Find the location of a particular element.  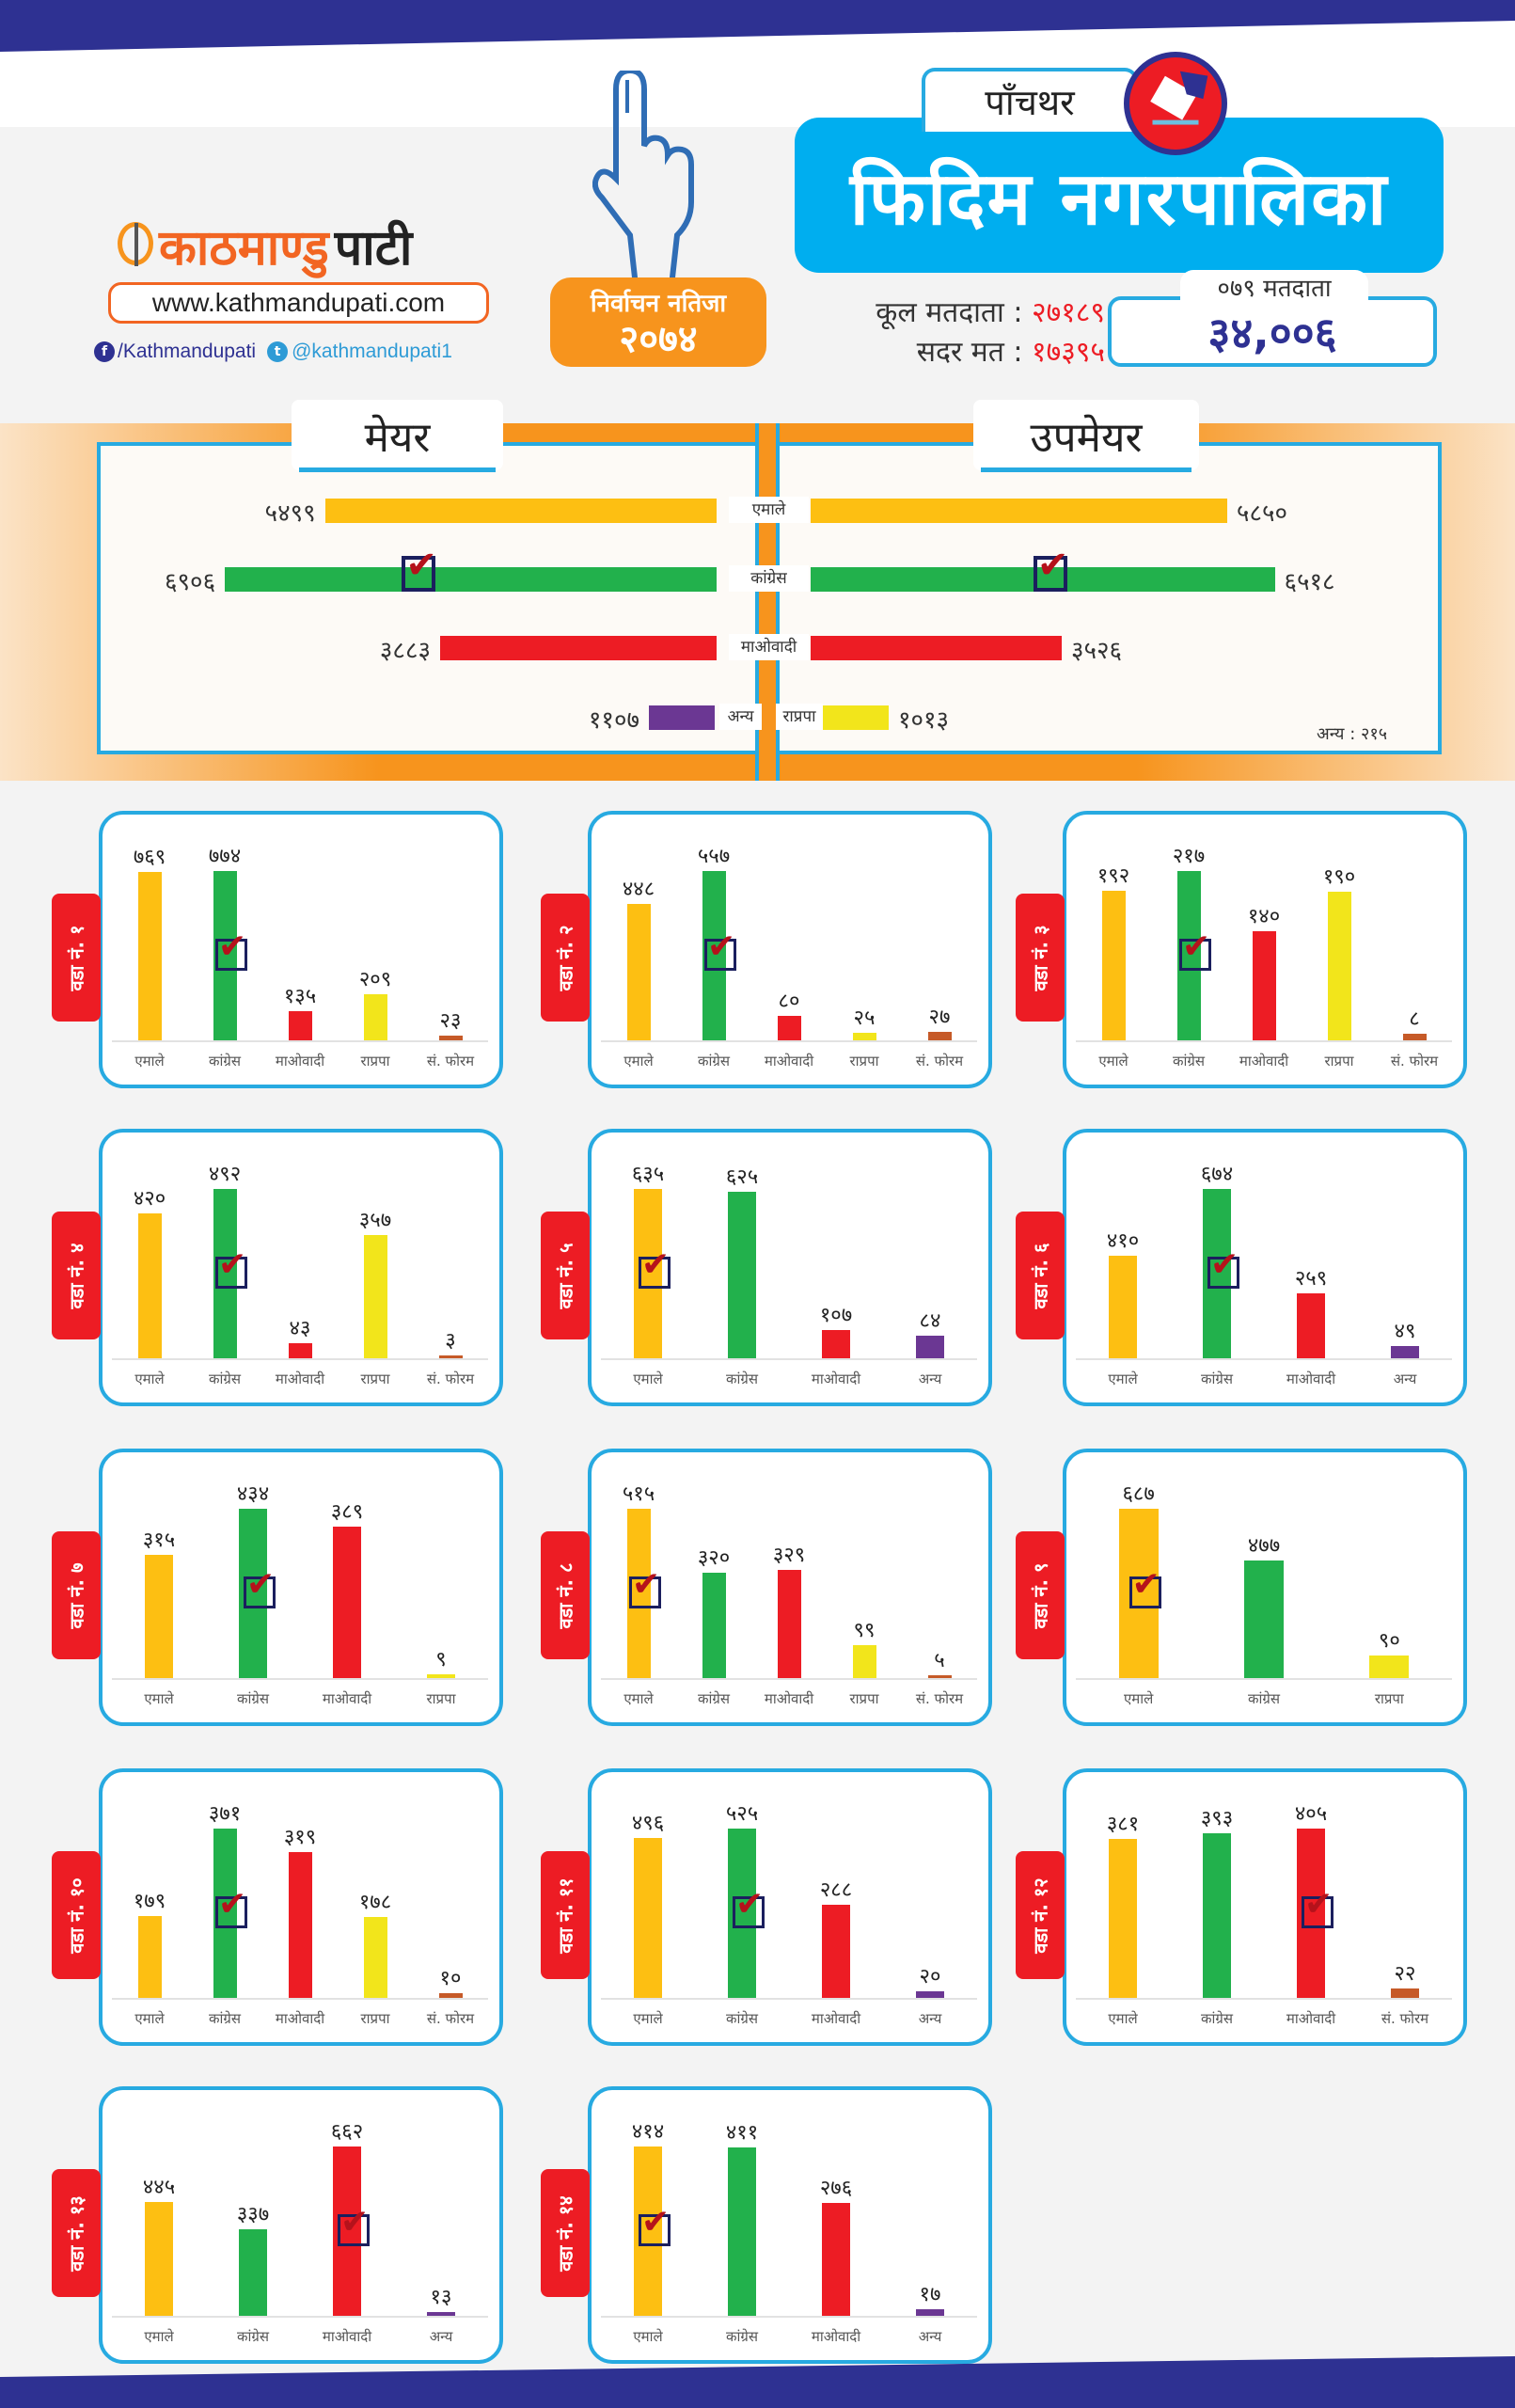

ward-title: वडा नं. ३ is located at coordinates (1040, 958).